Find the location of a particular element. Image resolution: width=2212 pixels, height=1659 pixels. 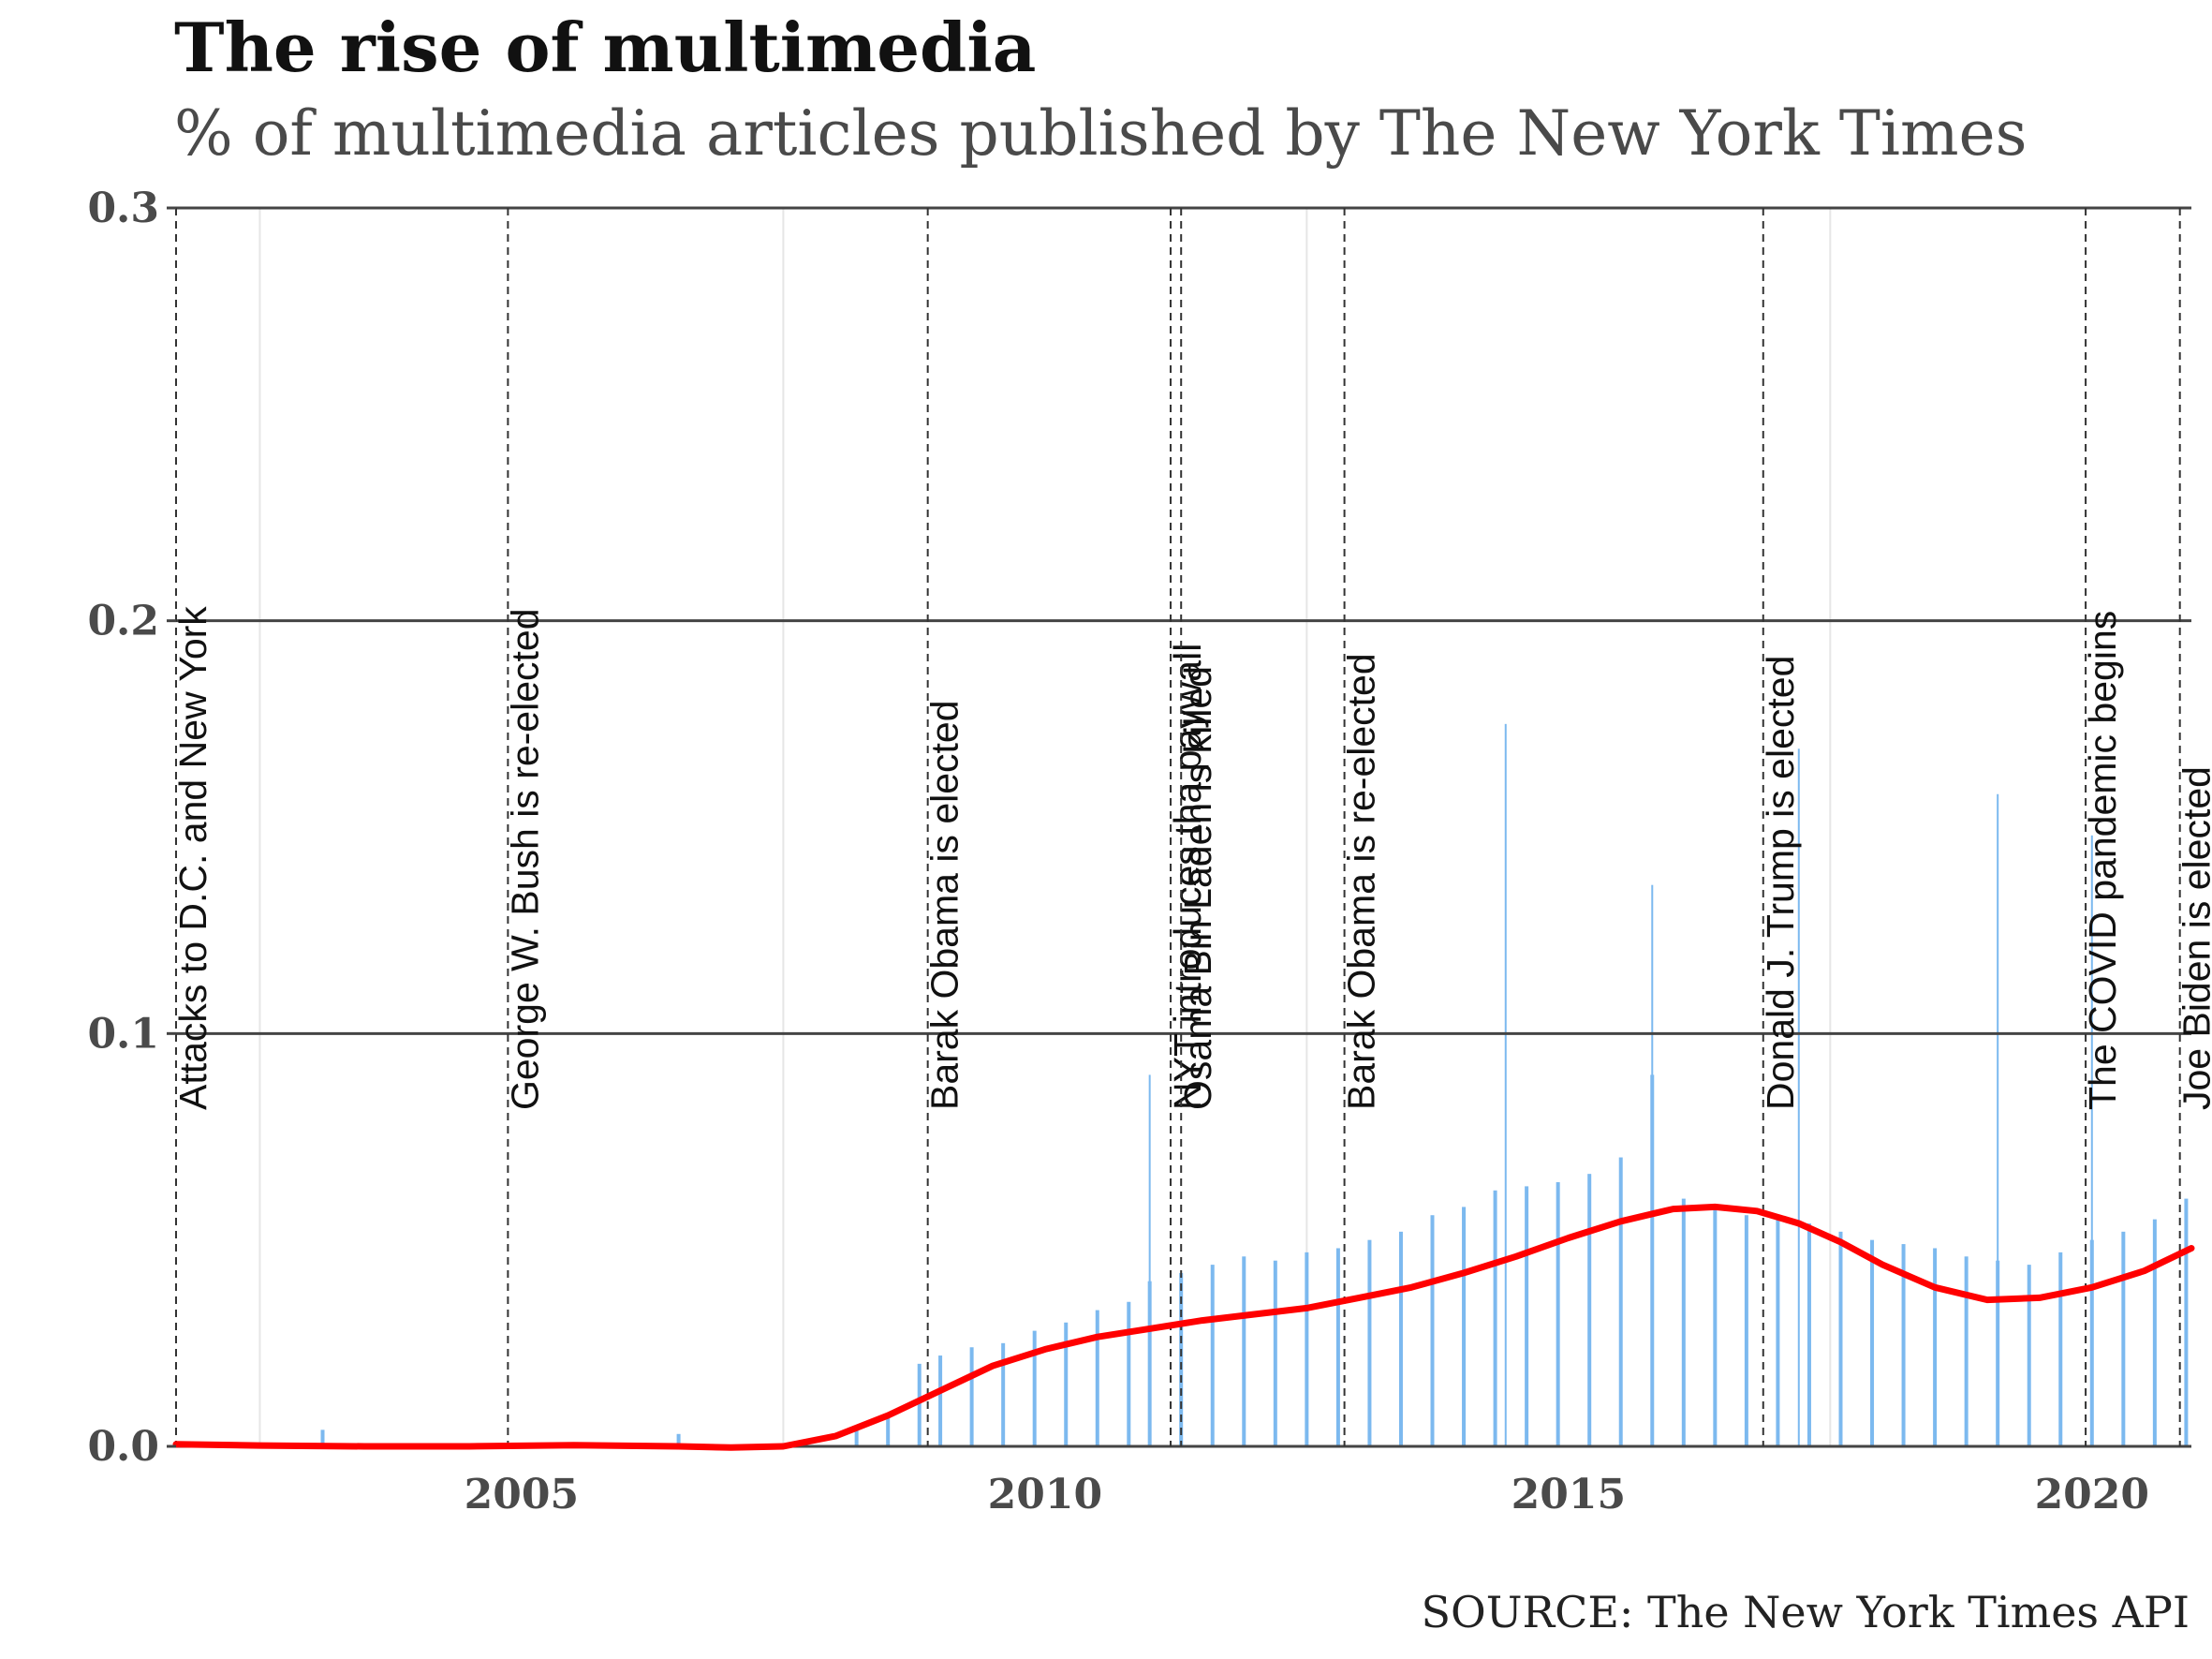

y-tick-label: 0.1 is located at coordinates (123, 1034).